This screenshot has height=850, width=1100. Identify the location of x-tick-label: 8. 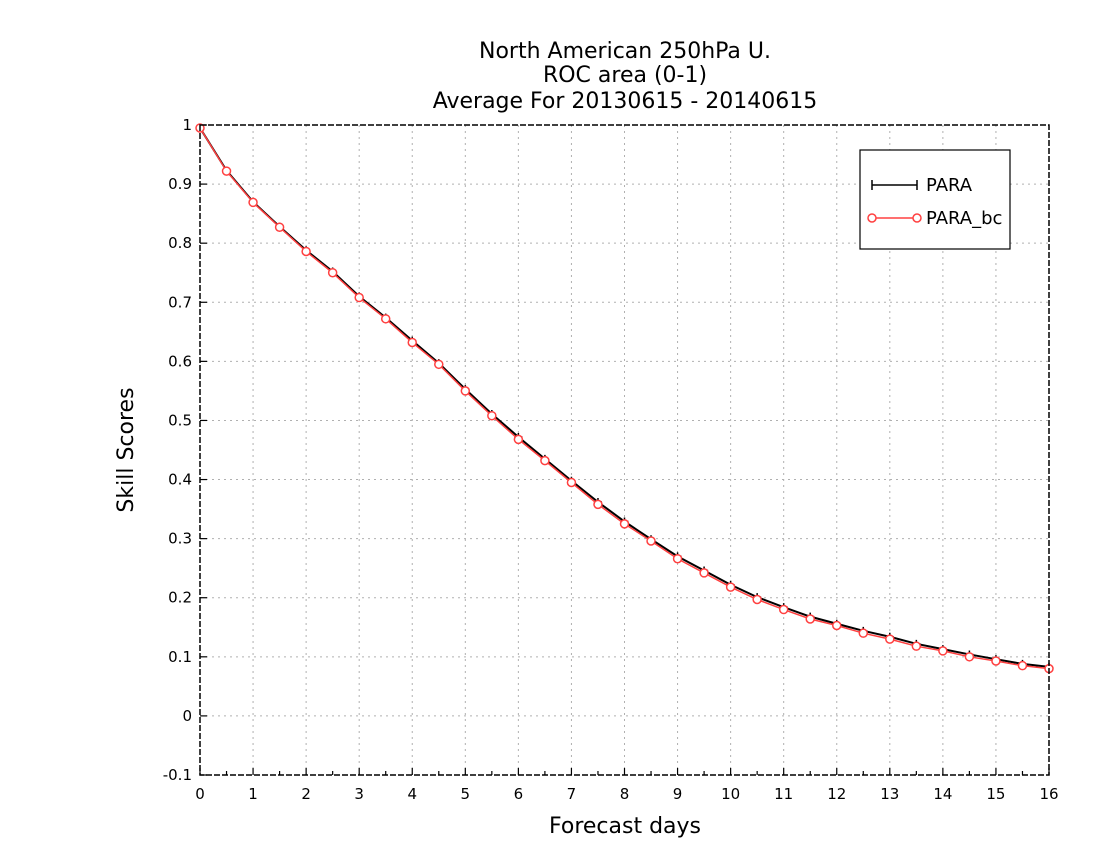
(625, 794).